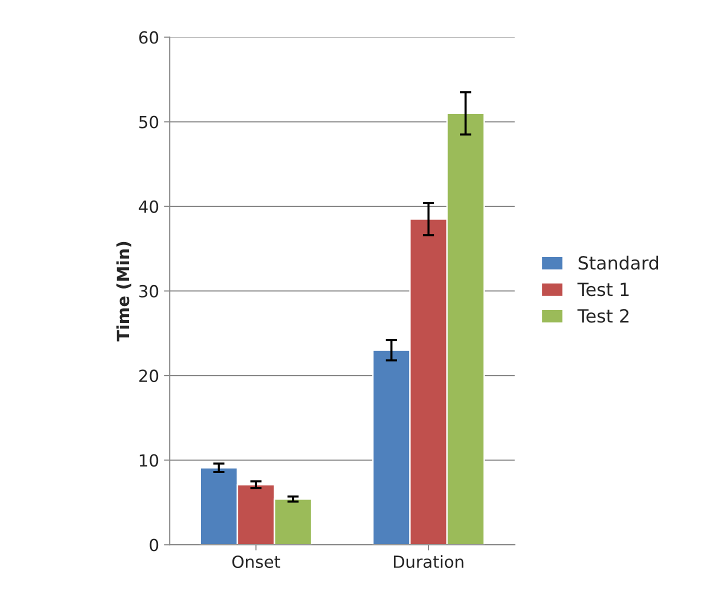 The height and width of the screenshot is (610, 722). What do you see at coordinates (124, 292) in the screenshot?
I see `y-axis-title: Time (Min)` at bounding box center [124, 292].